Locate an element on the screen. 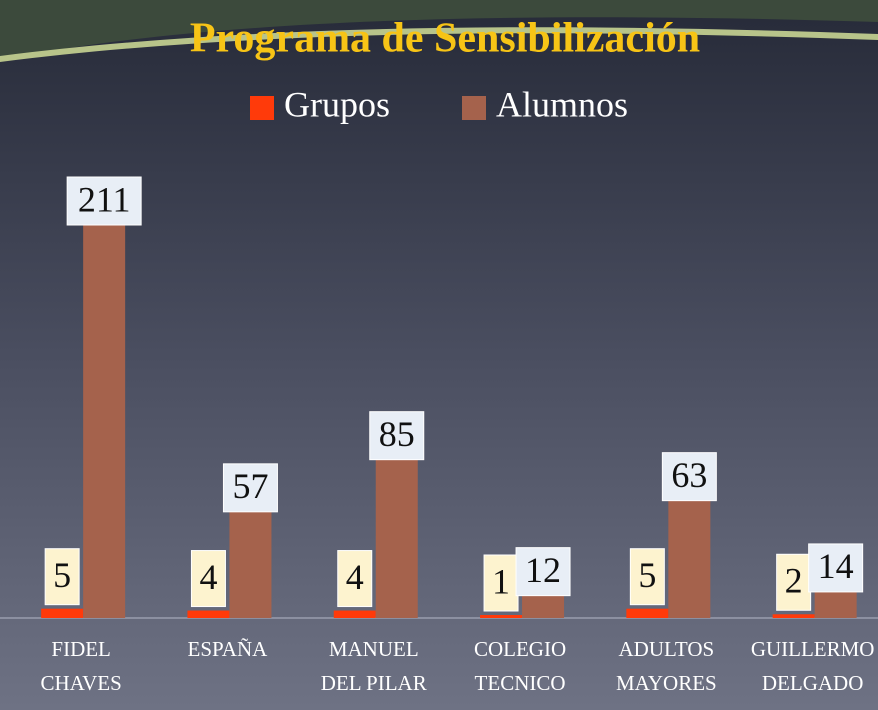  x-tick-label: COLEGIO TECNICO is located at coordinates (520, 666).